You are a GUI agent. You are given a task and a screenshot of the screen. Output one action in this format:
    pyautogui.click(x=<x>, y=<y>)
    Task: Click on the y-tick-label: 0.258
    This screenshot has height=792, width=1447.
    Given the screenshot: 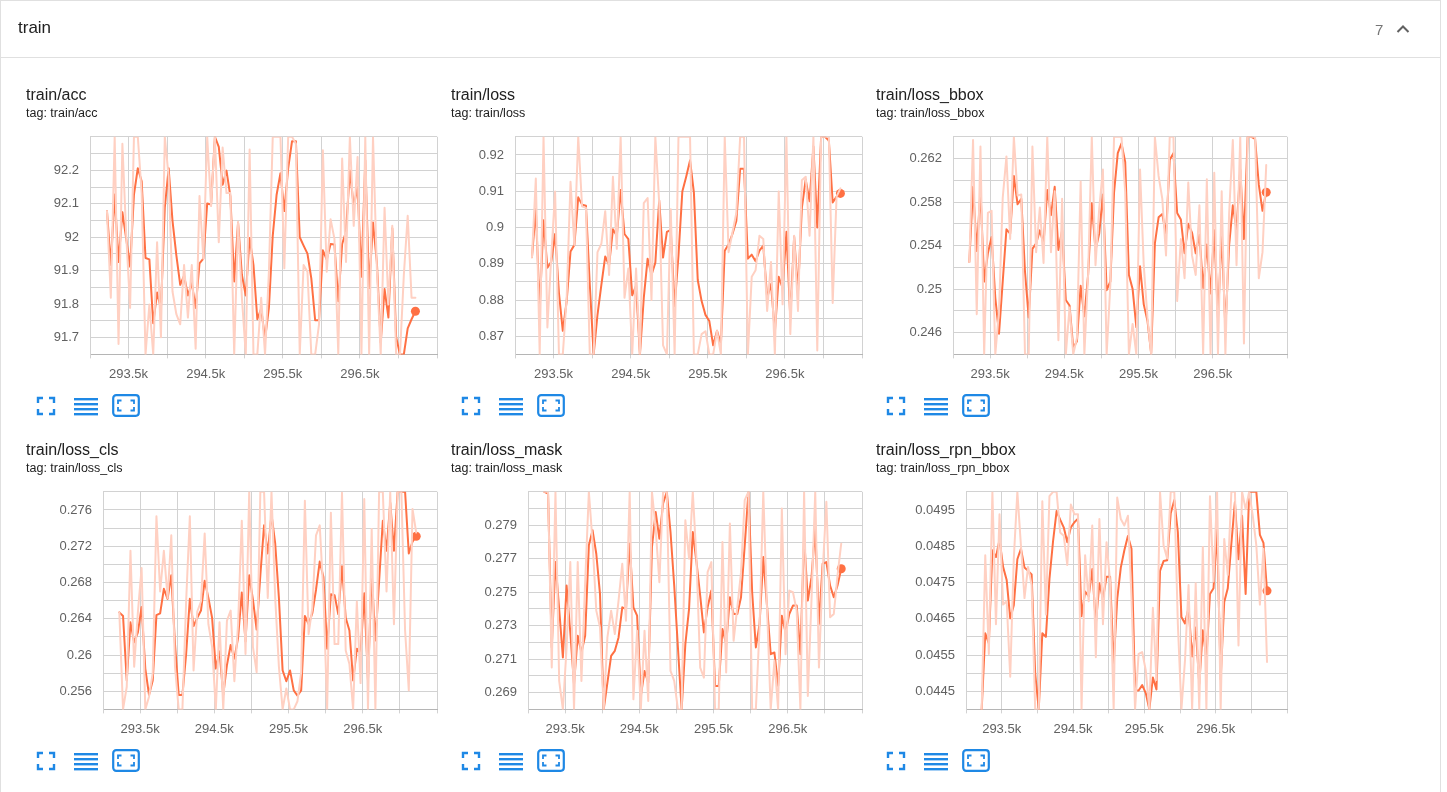 What is the action you would take?
    pyautogui.click(x=925, y=201)
    